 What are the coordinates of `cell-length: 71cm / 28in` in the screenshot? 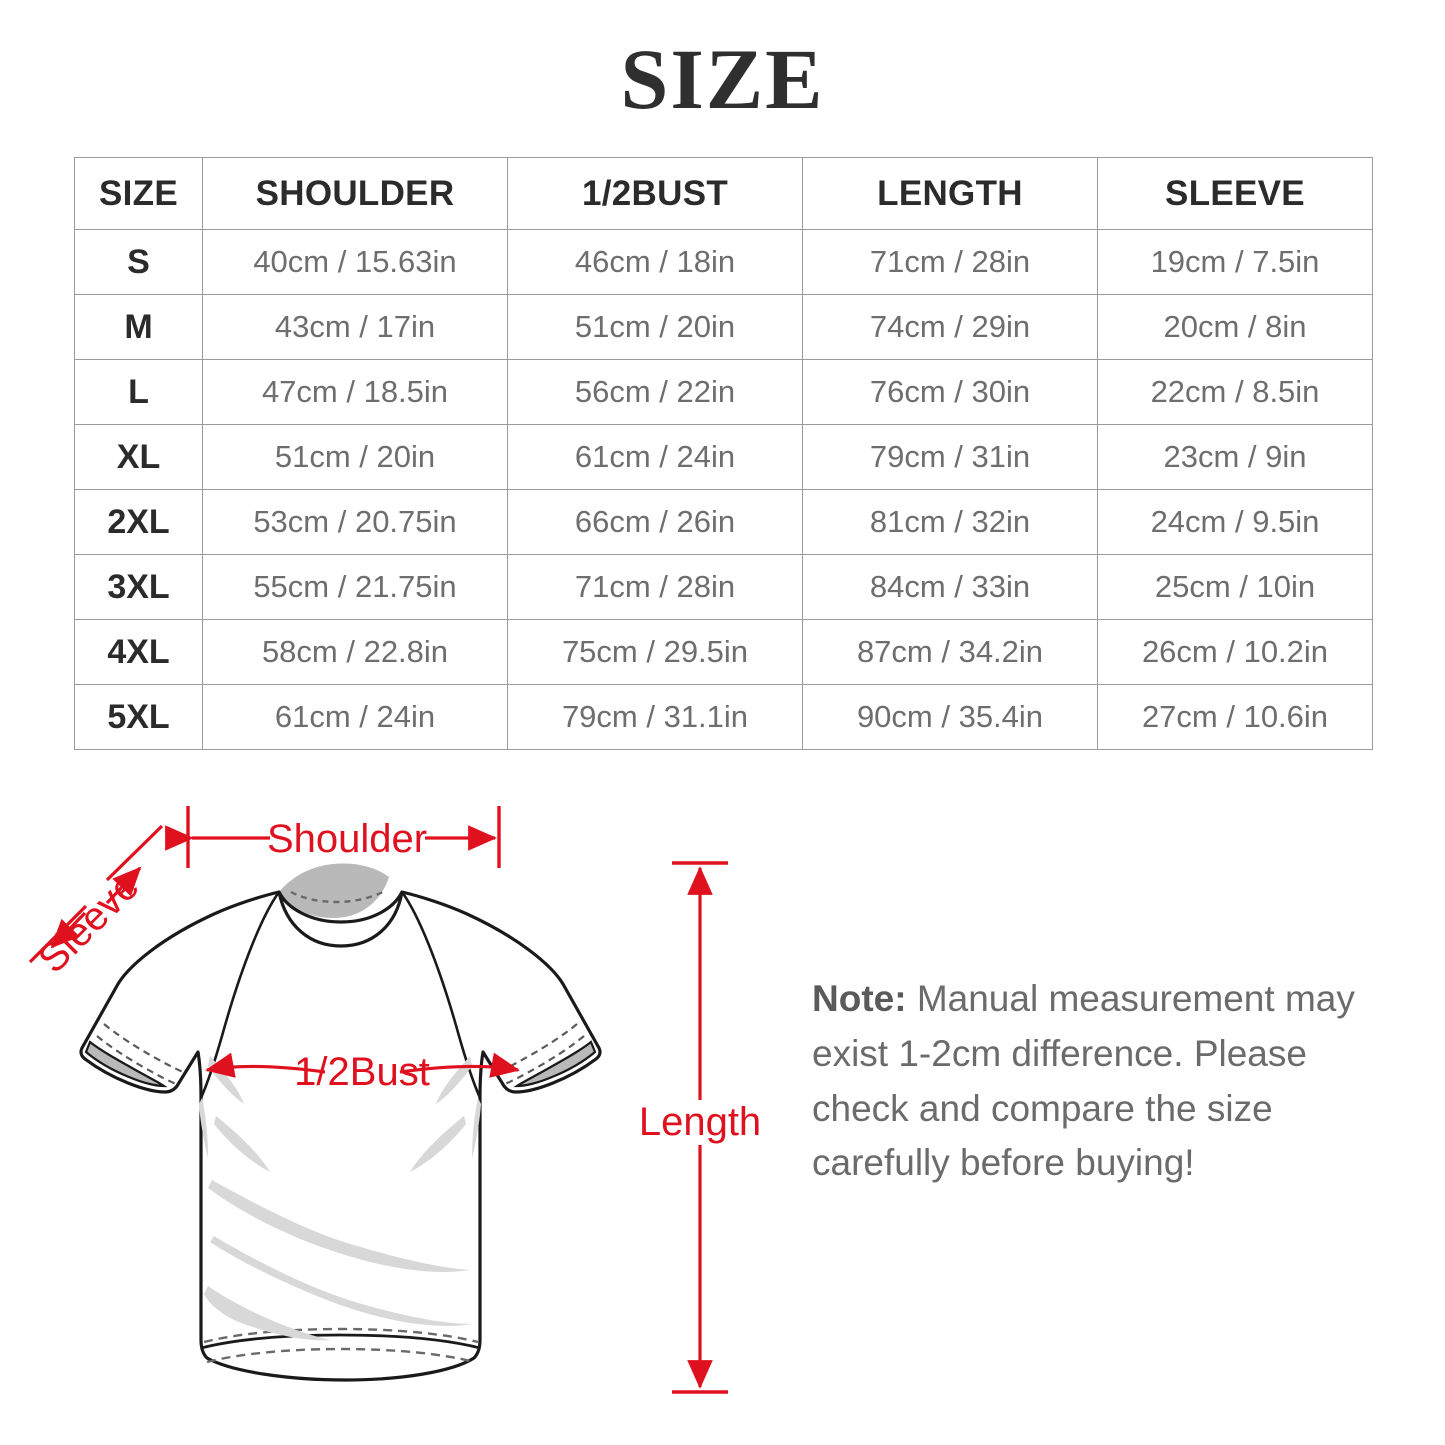 It's located at (950, 262).